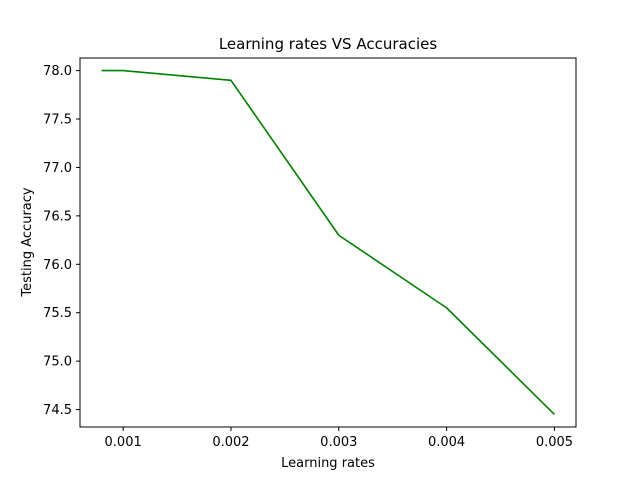 This screenshot has height=480, width=640. What do you see at coordinates (57, 168) in the screenshot?
I see `y-tick-label: 77.0` at bounding box center [57, 168].